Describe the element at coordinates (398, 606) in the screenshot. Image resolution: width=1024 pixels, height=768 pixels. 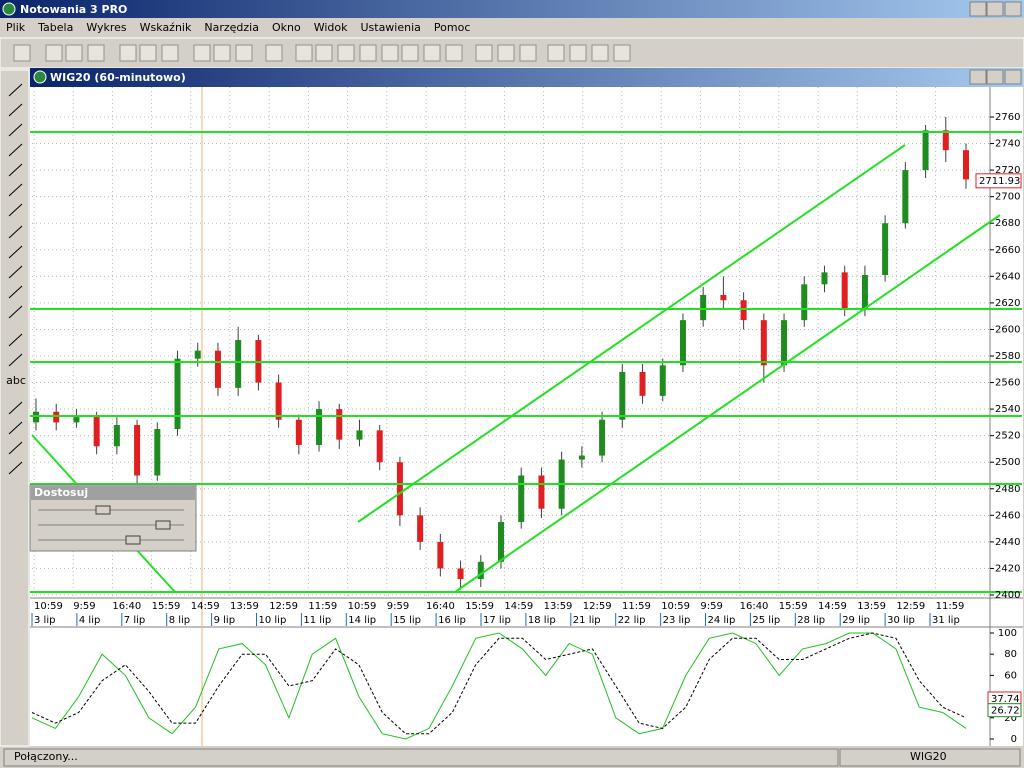
I see `time-label: 9:59` at that location.